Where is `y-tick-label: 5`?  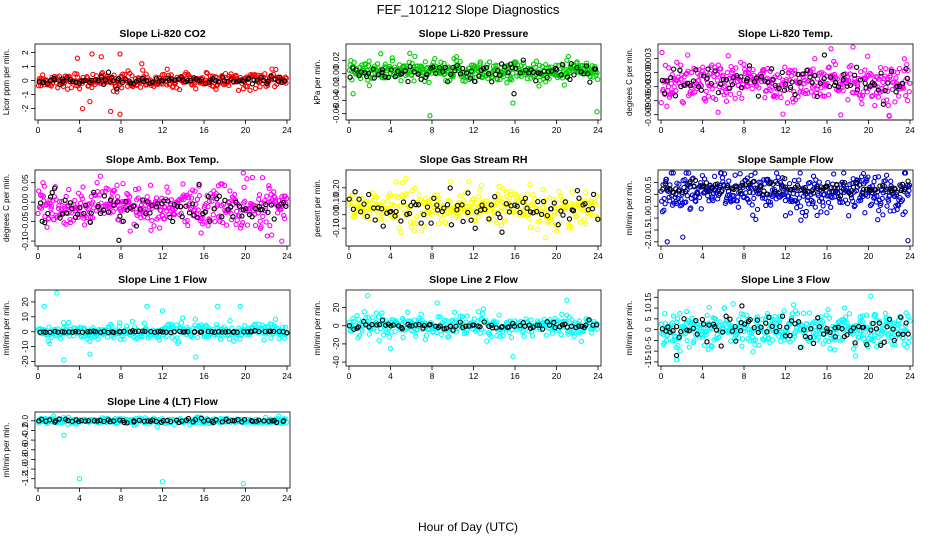
y-tick-label: 5 is located at coordinates (648, 318).